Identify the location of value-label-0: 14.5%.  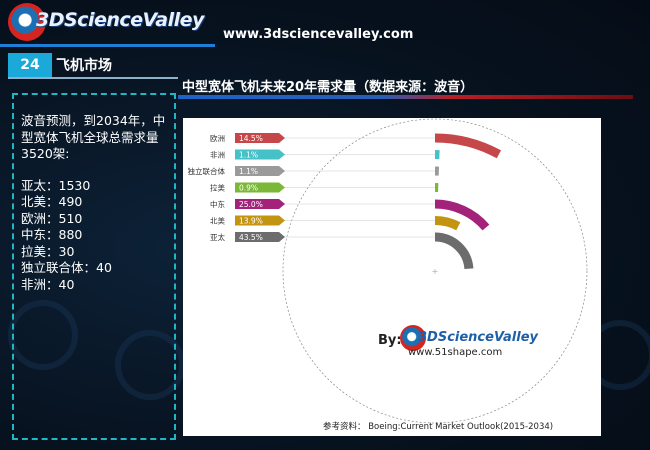
(251, 138).